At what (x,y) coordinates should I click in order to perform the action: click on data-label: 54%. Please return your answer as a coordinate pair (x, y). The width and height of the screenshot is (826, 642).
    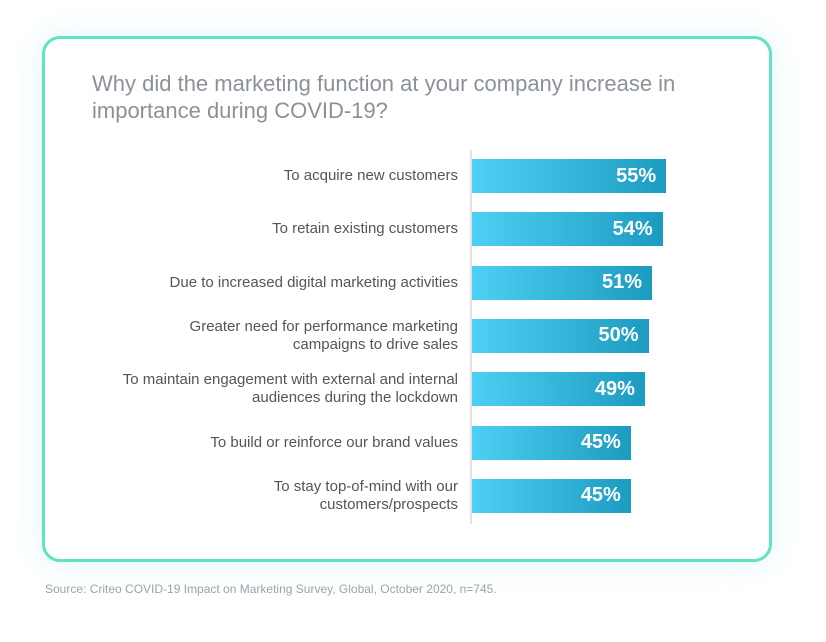
    Looking at the image, I should click on (632, 228).